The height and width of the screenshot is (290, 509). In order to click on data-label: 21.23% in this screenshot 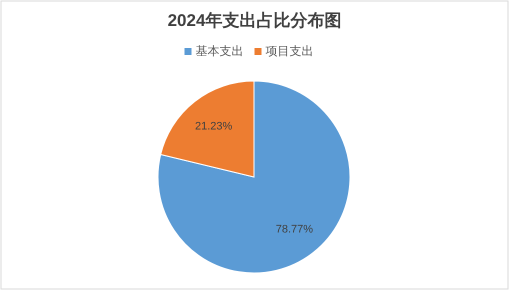, I will do `click(213, 126)`.